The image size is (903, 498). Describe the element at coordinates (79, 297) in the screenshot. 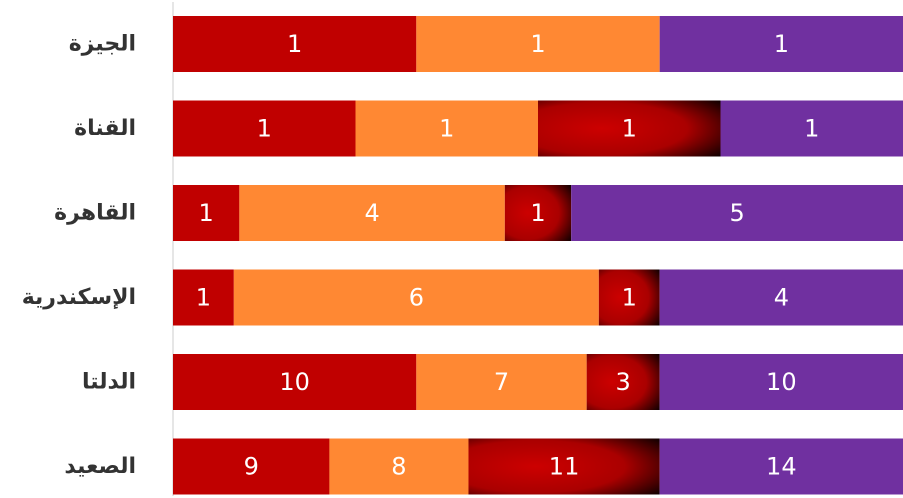

I see `category-label: الإسكندرية` at that location.